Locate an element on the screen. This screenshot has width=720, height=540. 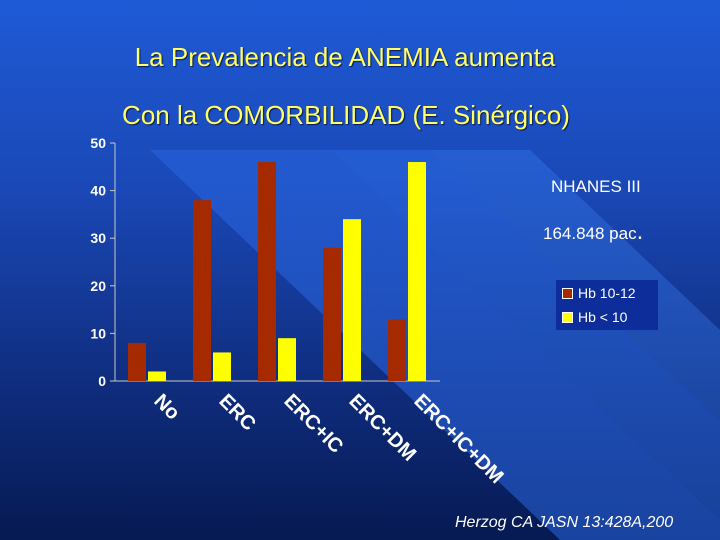
y-tick-label: 50 is located at coordinates (98, 143).